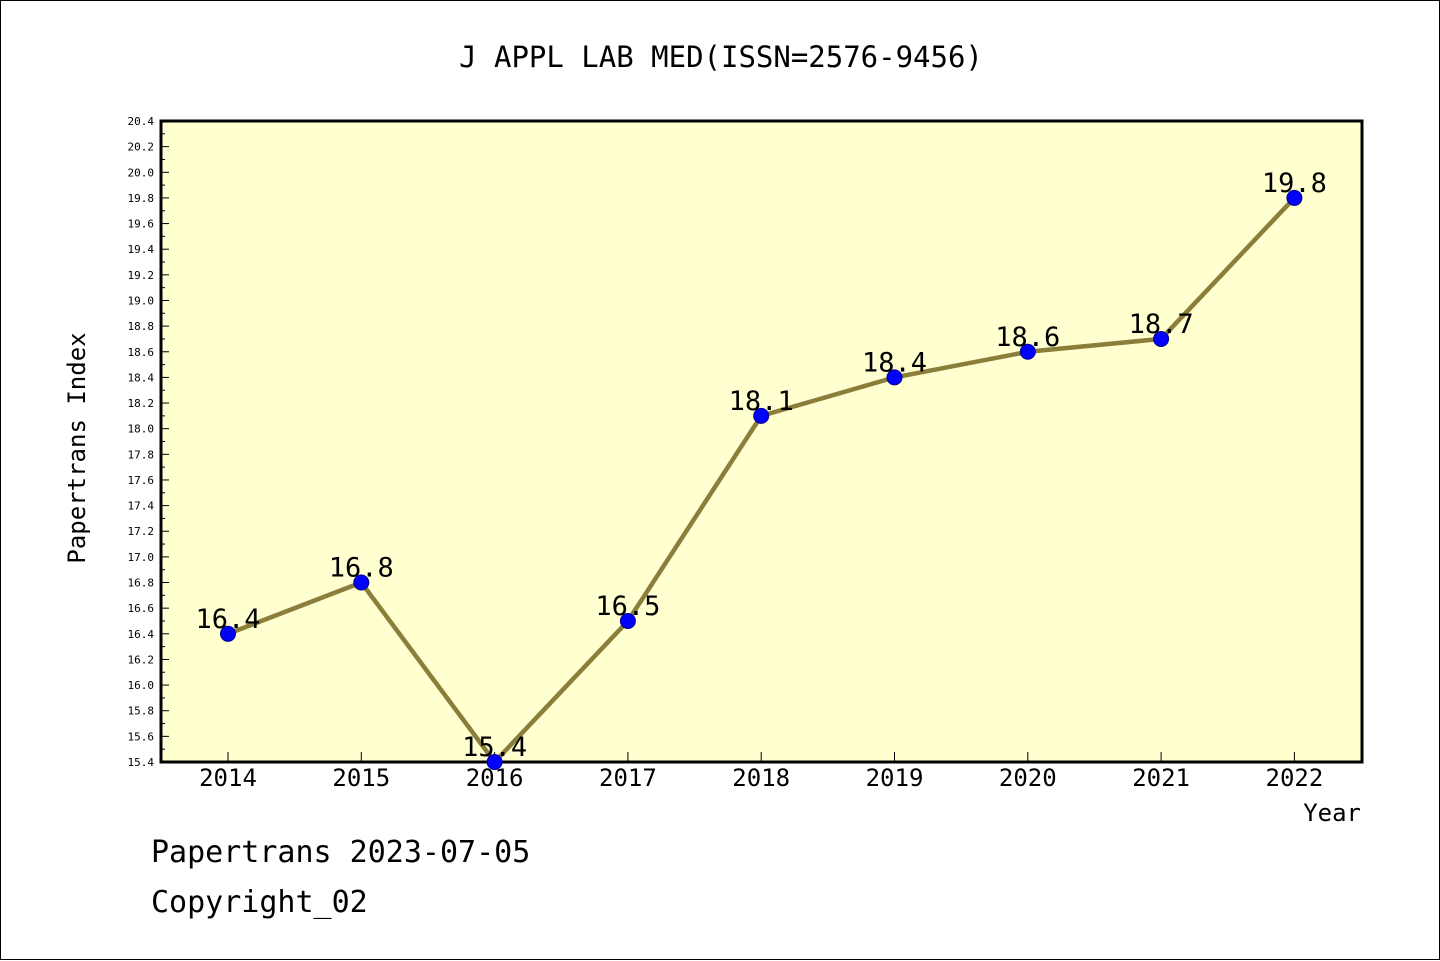  I want to click on chart-title: J APPL LAB MED(ISSN=2576-9456), so click(721, 57).